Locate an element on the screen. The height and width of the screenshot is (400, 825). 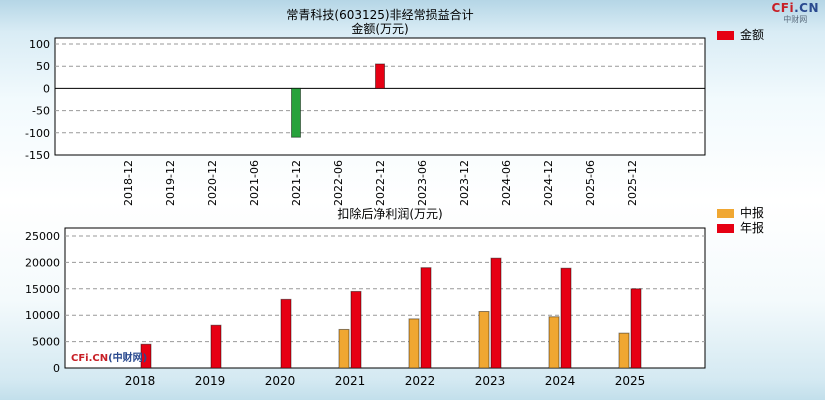
x-tick-label: 2025-06 is located at coordinates (590, 183).